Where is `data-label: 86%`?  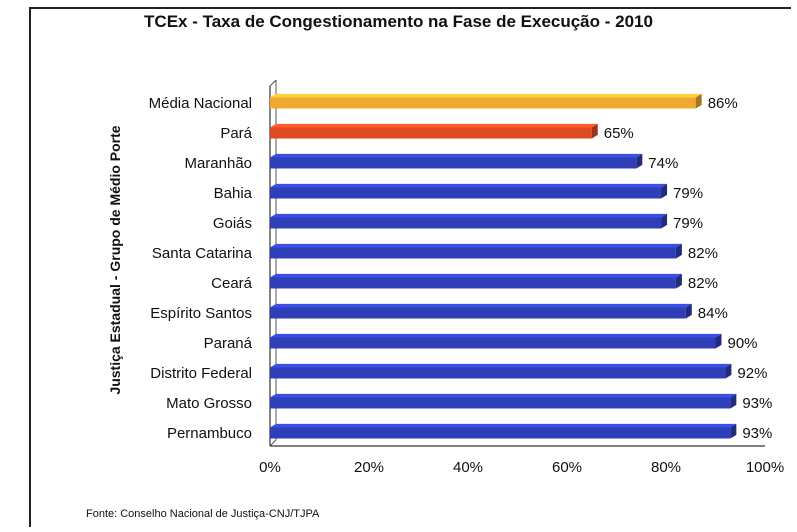
data-label: 86% is located at coordinates (723, 103).